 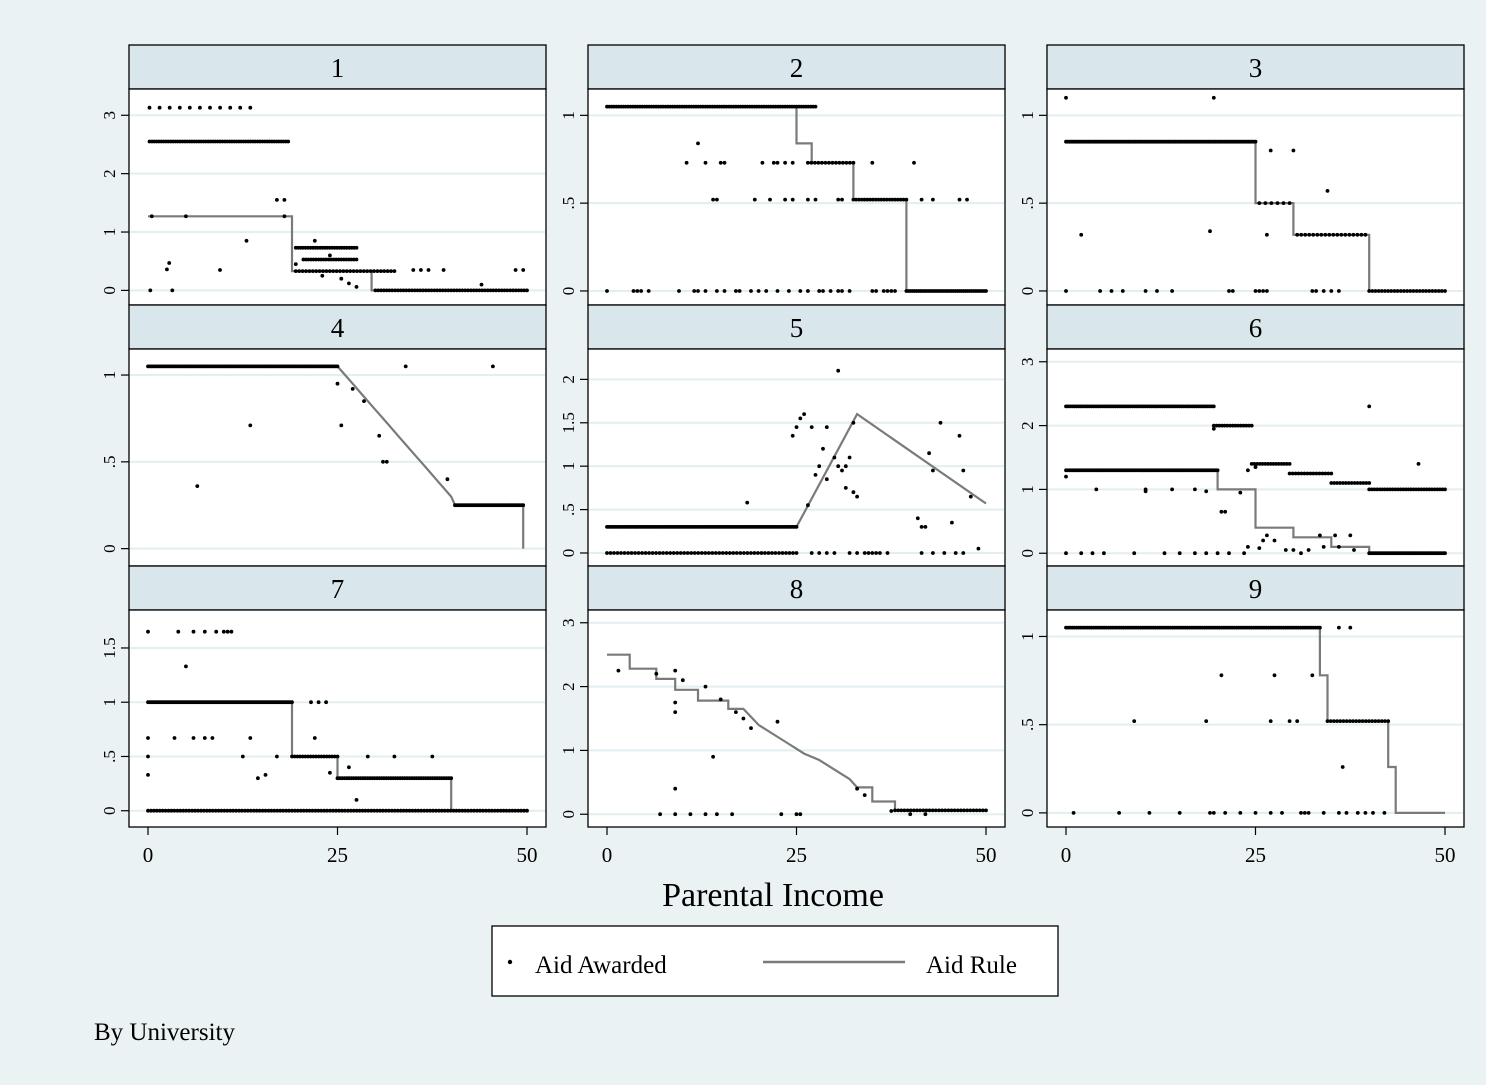 What do you see at coordinates (1027, 203) in the screenshot?
I see `y-tick-label: .5` at bounding box center [1027, 203].